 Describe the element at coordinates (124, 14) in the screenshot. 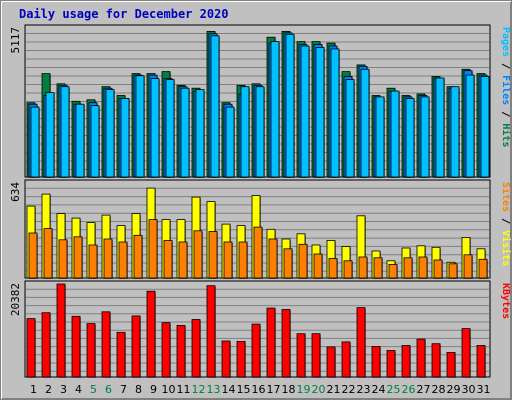

I see `chart-title: Daily usage for December 2020` at that location.